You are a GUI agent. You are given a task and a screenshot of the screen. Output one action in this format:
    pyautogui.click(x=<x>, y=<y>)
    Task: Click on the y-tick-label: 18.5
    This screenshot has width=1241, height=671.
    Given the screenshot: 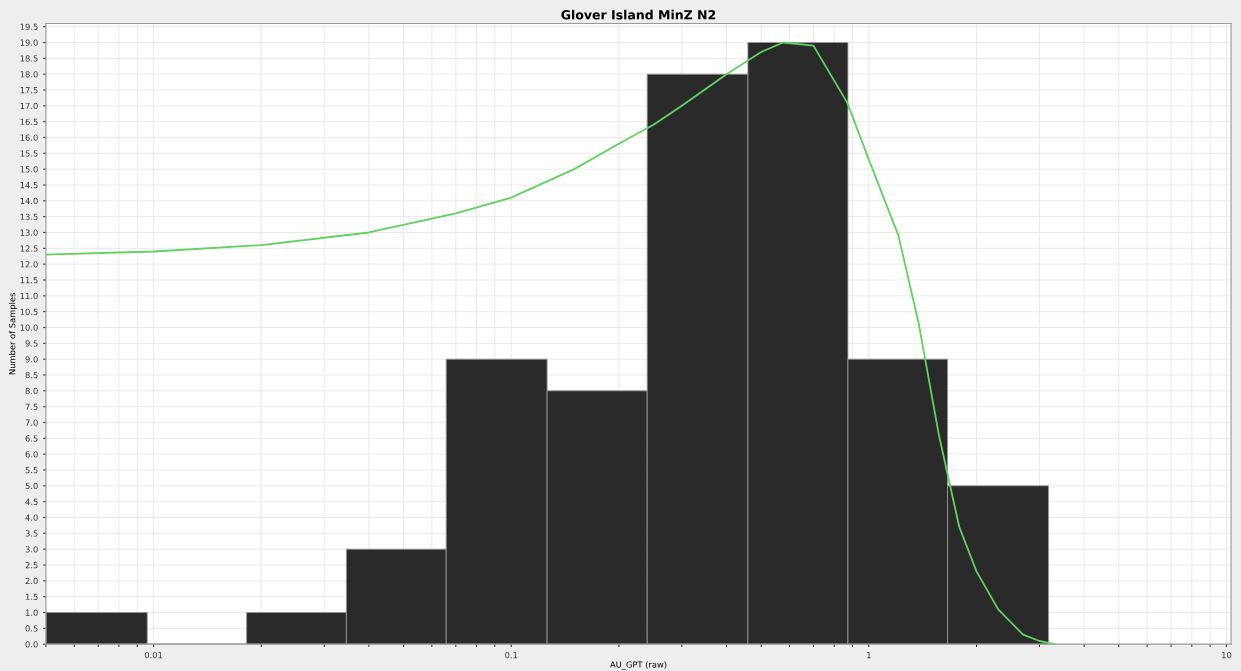 What is the action you would take?
    pyautogui.click(x=29, y=58)
    